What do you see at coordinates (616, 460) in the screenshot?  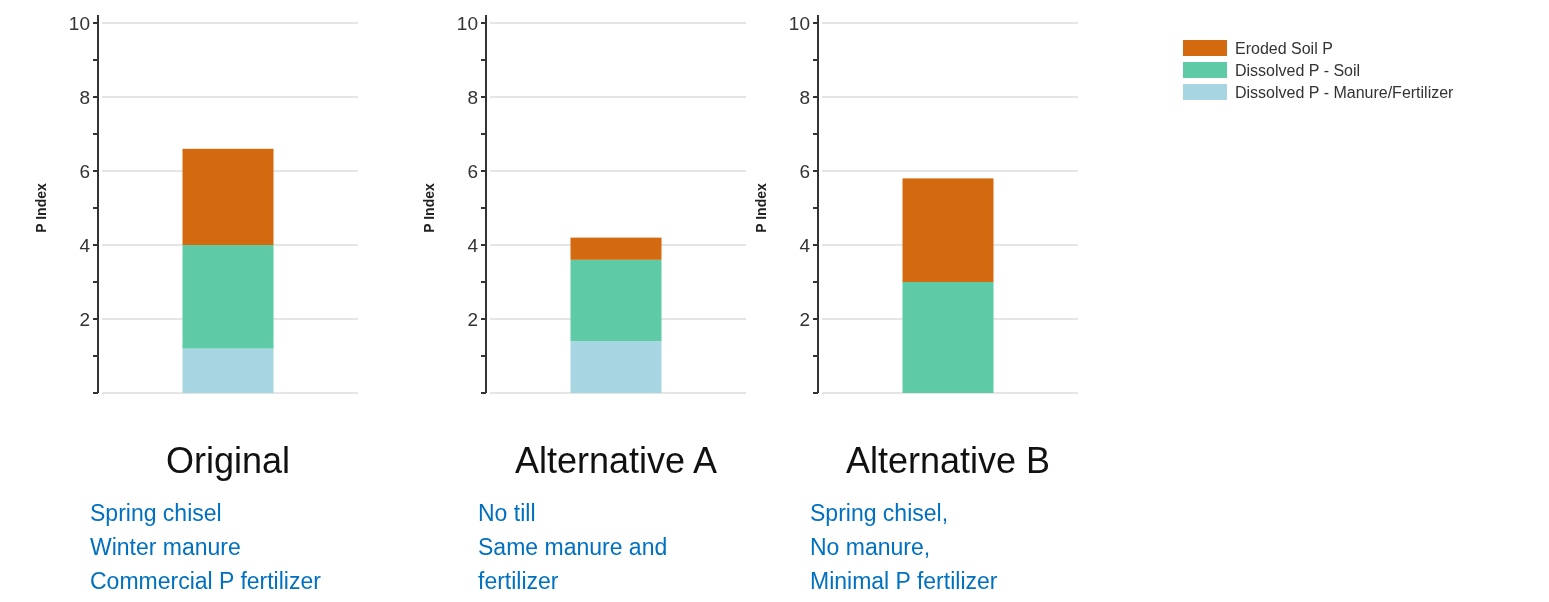 I see `x-axis-title: Alternative A` at bounding box center [616, 460].